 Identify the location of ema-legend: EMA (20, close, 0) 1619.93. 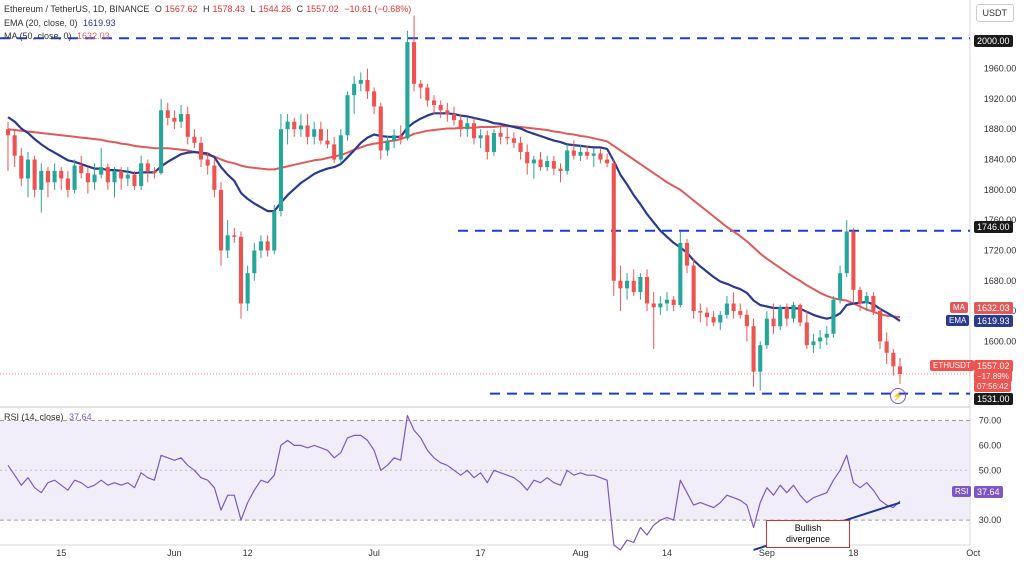
(61, 23).